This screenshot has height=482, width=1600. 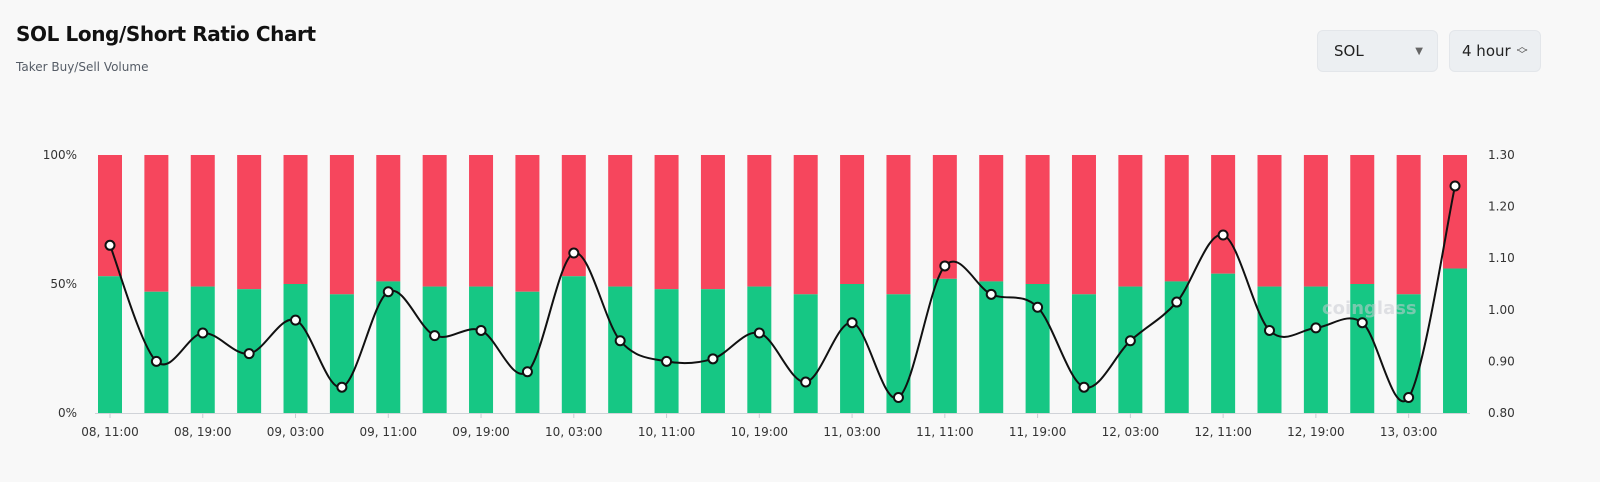 What do you see at coordinates (851, 432) in the screenshot?
I see `x-axis-tick-label: 11, 03:00` at bounding box center [851, 432].